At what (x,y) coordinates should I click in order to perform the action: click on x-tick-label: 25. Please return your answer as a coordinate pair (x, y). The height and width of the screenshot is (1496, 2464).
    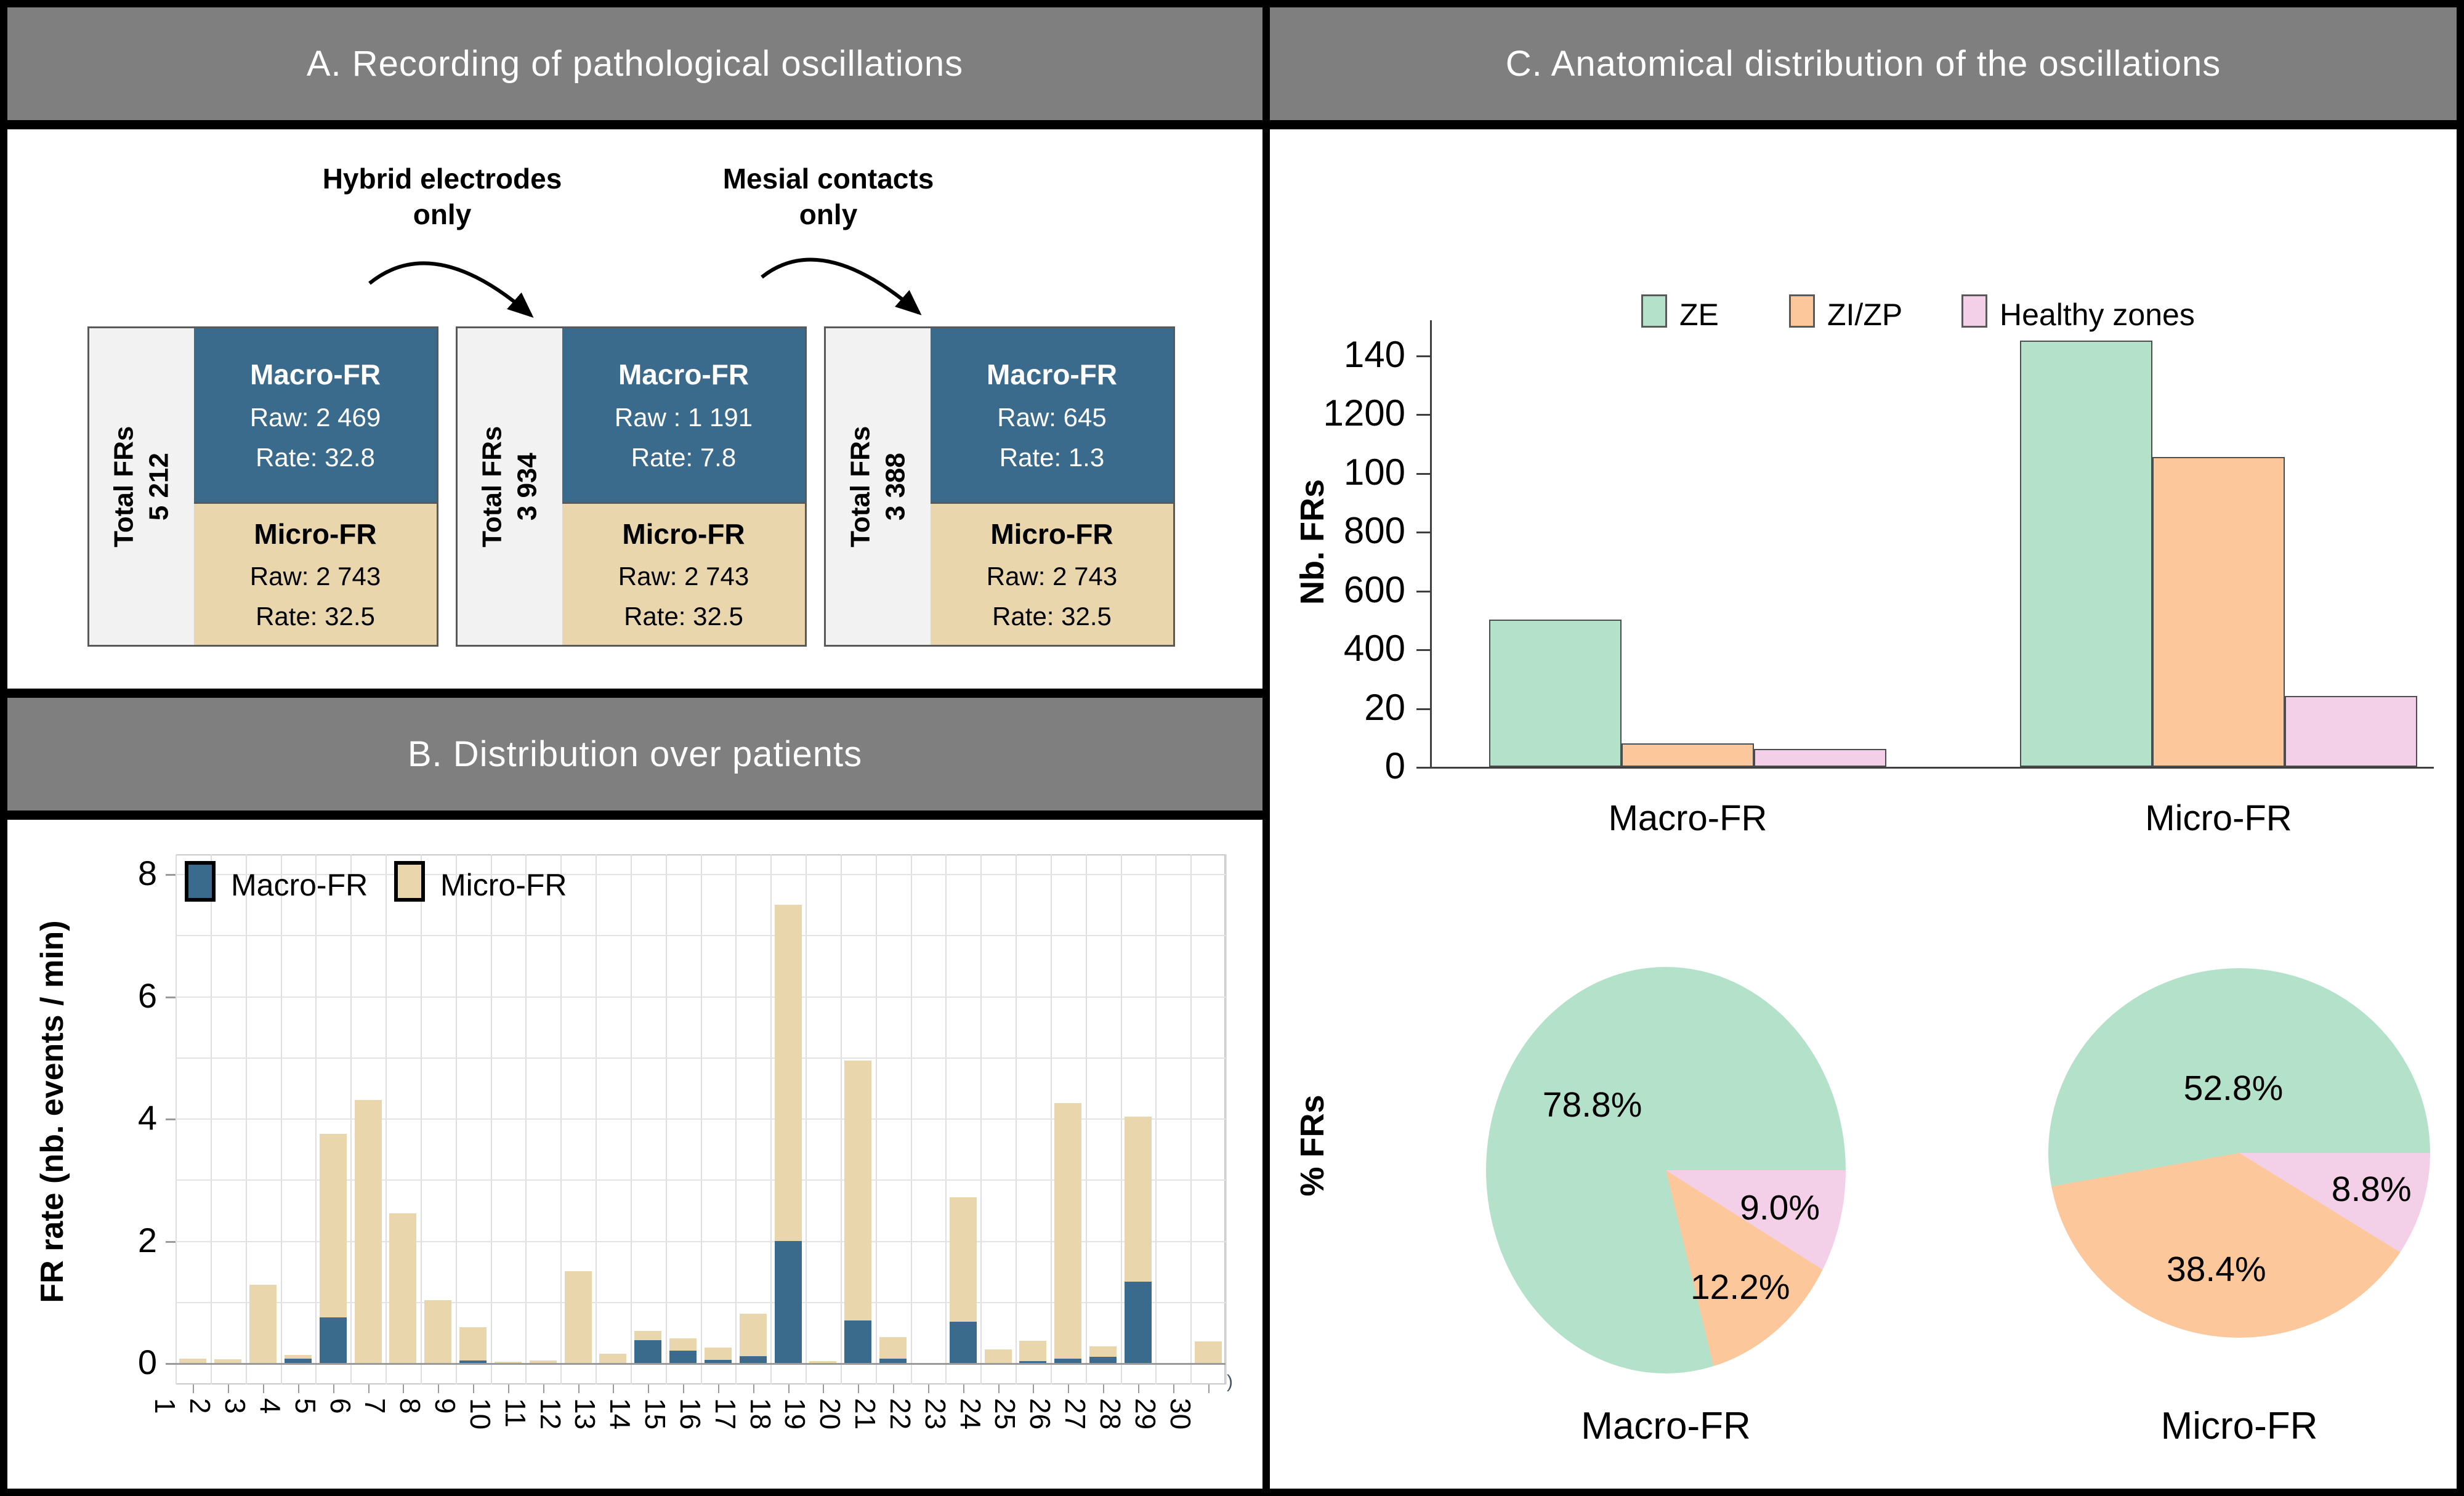
    Looking at the image, I should click on (1005, 1414).